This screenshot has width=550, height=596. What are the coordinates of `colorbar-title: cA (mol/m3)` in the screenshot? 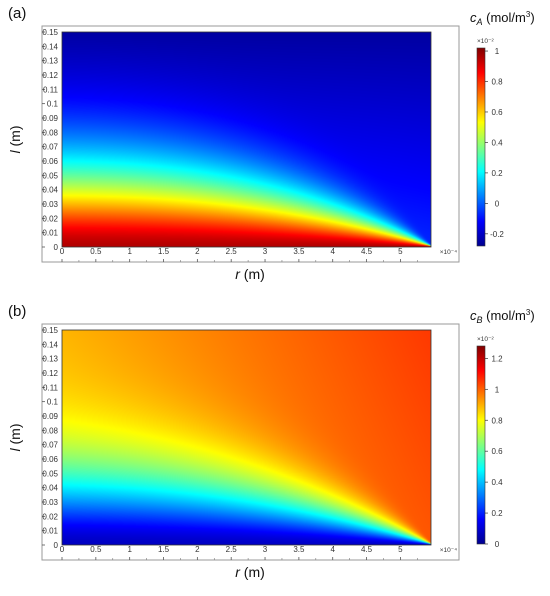 It's located at (502, 18).